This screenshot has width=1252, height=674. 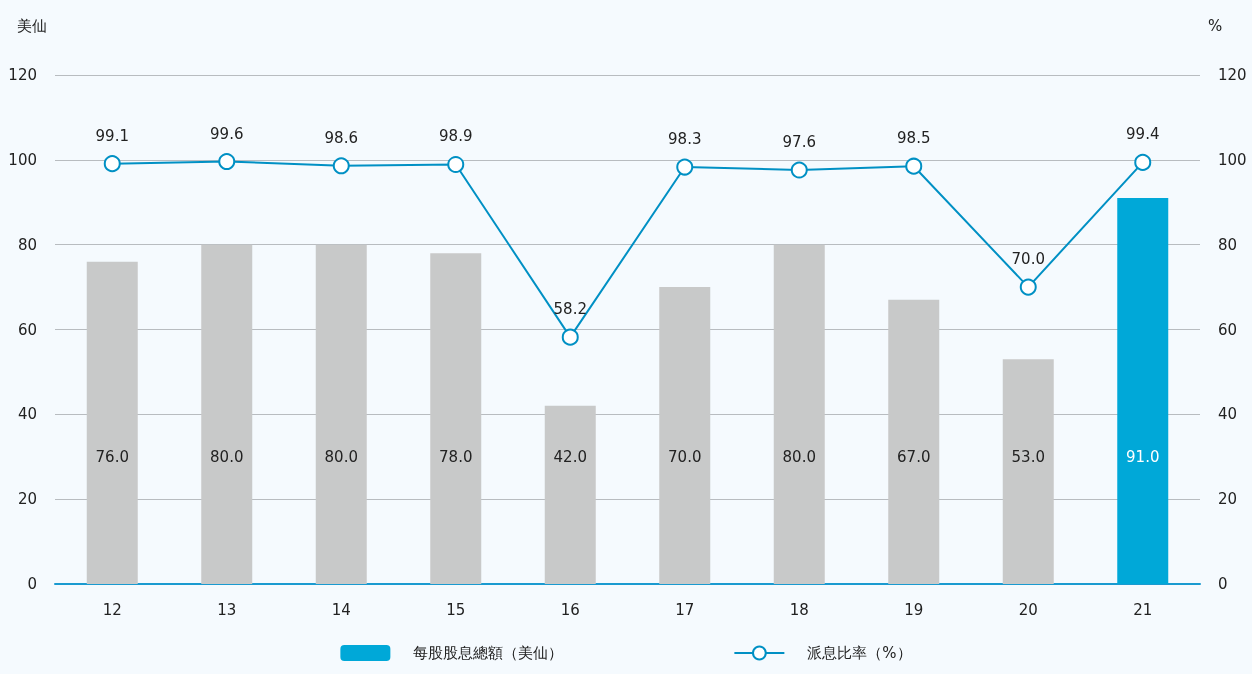 I want to click on x-tick-label: 12, so click(x=112, y=609).